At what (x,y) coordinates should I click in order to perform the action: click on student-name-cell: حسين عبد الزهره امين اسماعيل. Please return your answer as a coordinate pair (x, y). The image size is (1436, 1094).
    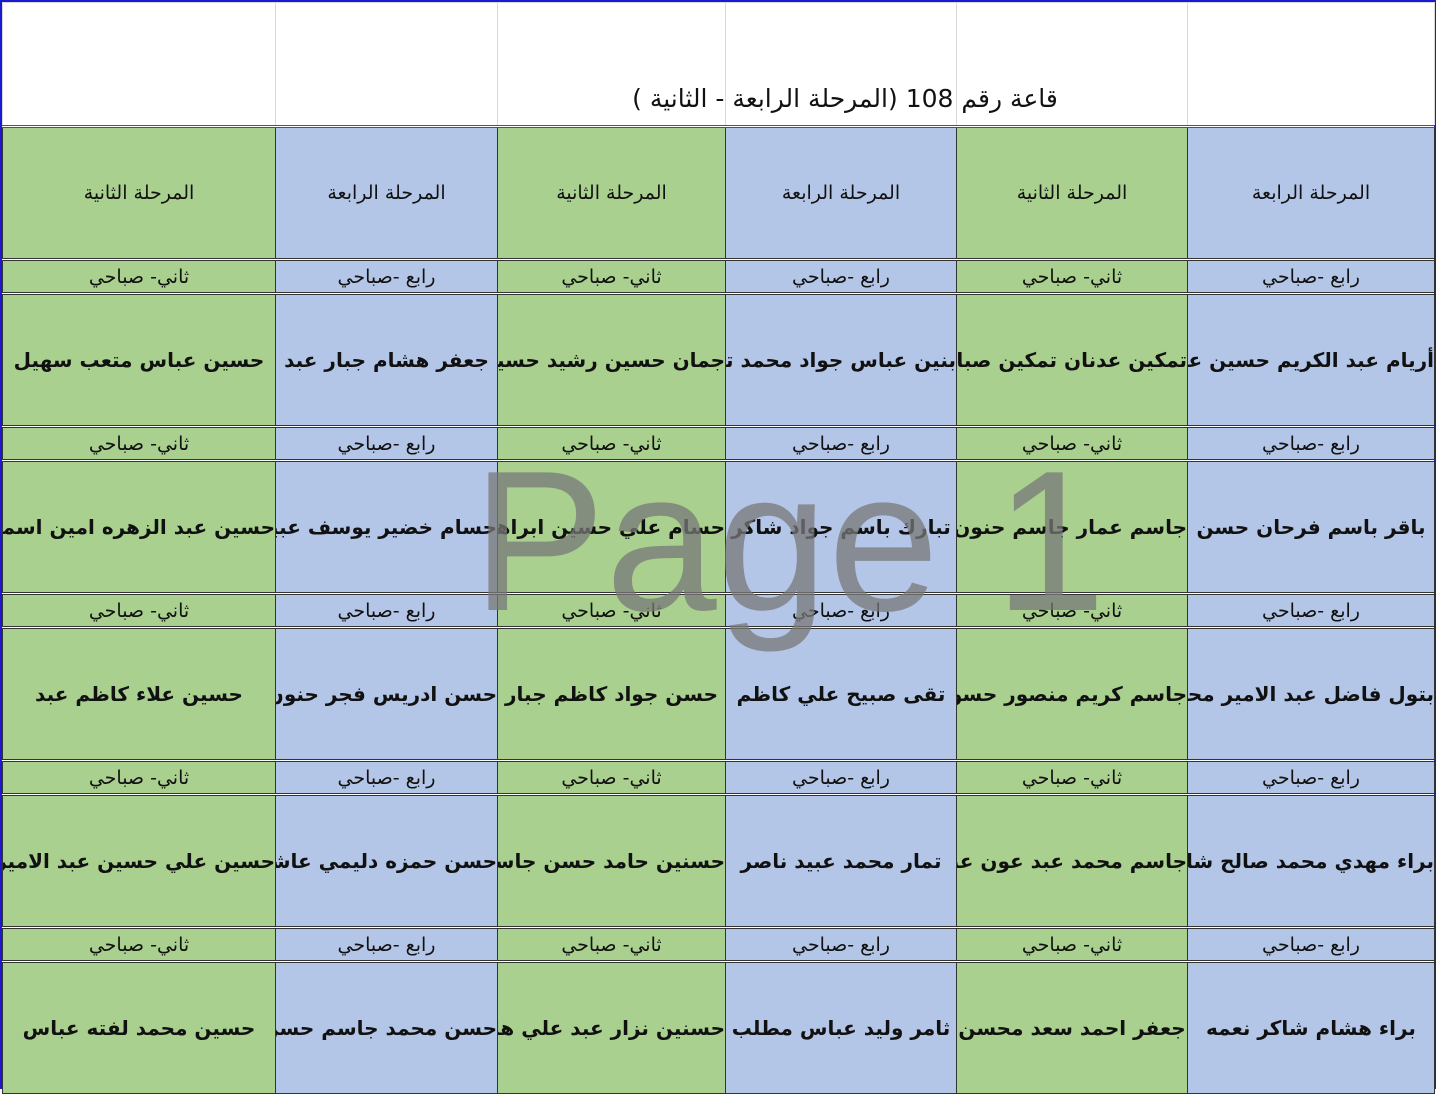
    Looking at the image, I should click on (139, 527).